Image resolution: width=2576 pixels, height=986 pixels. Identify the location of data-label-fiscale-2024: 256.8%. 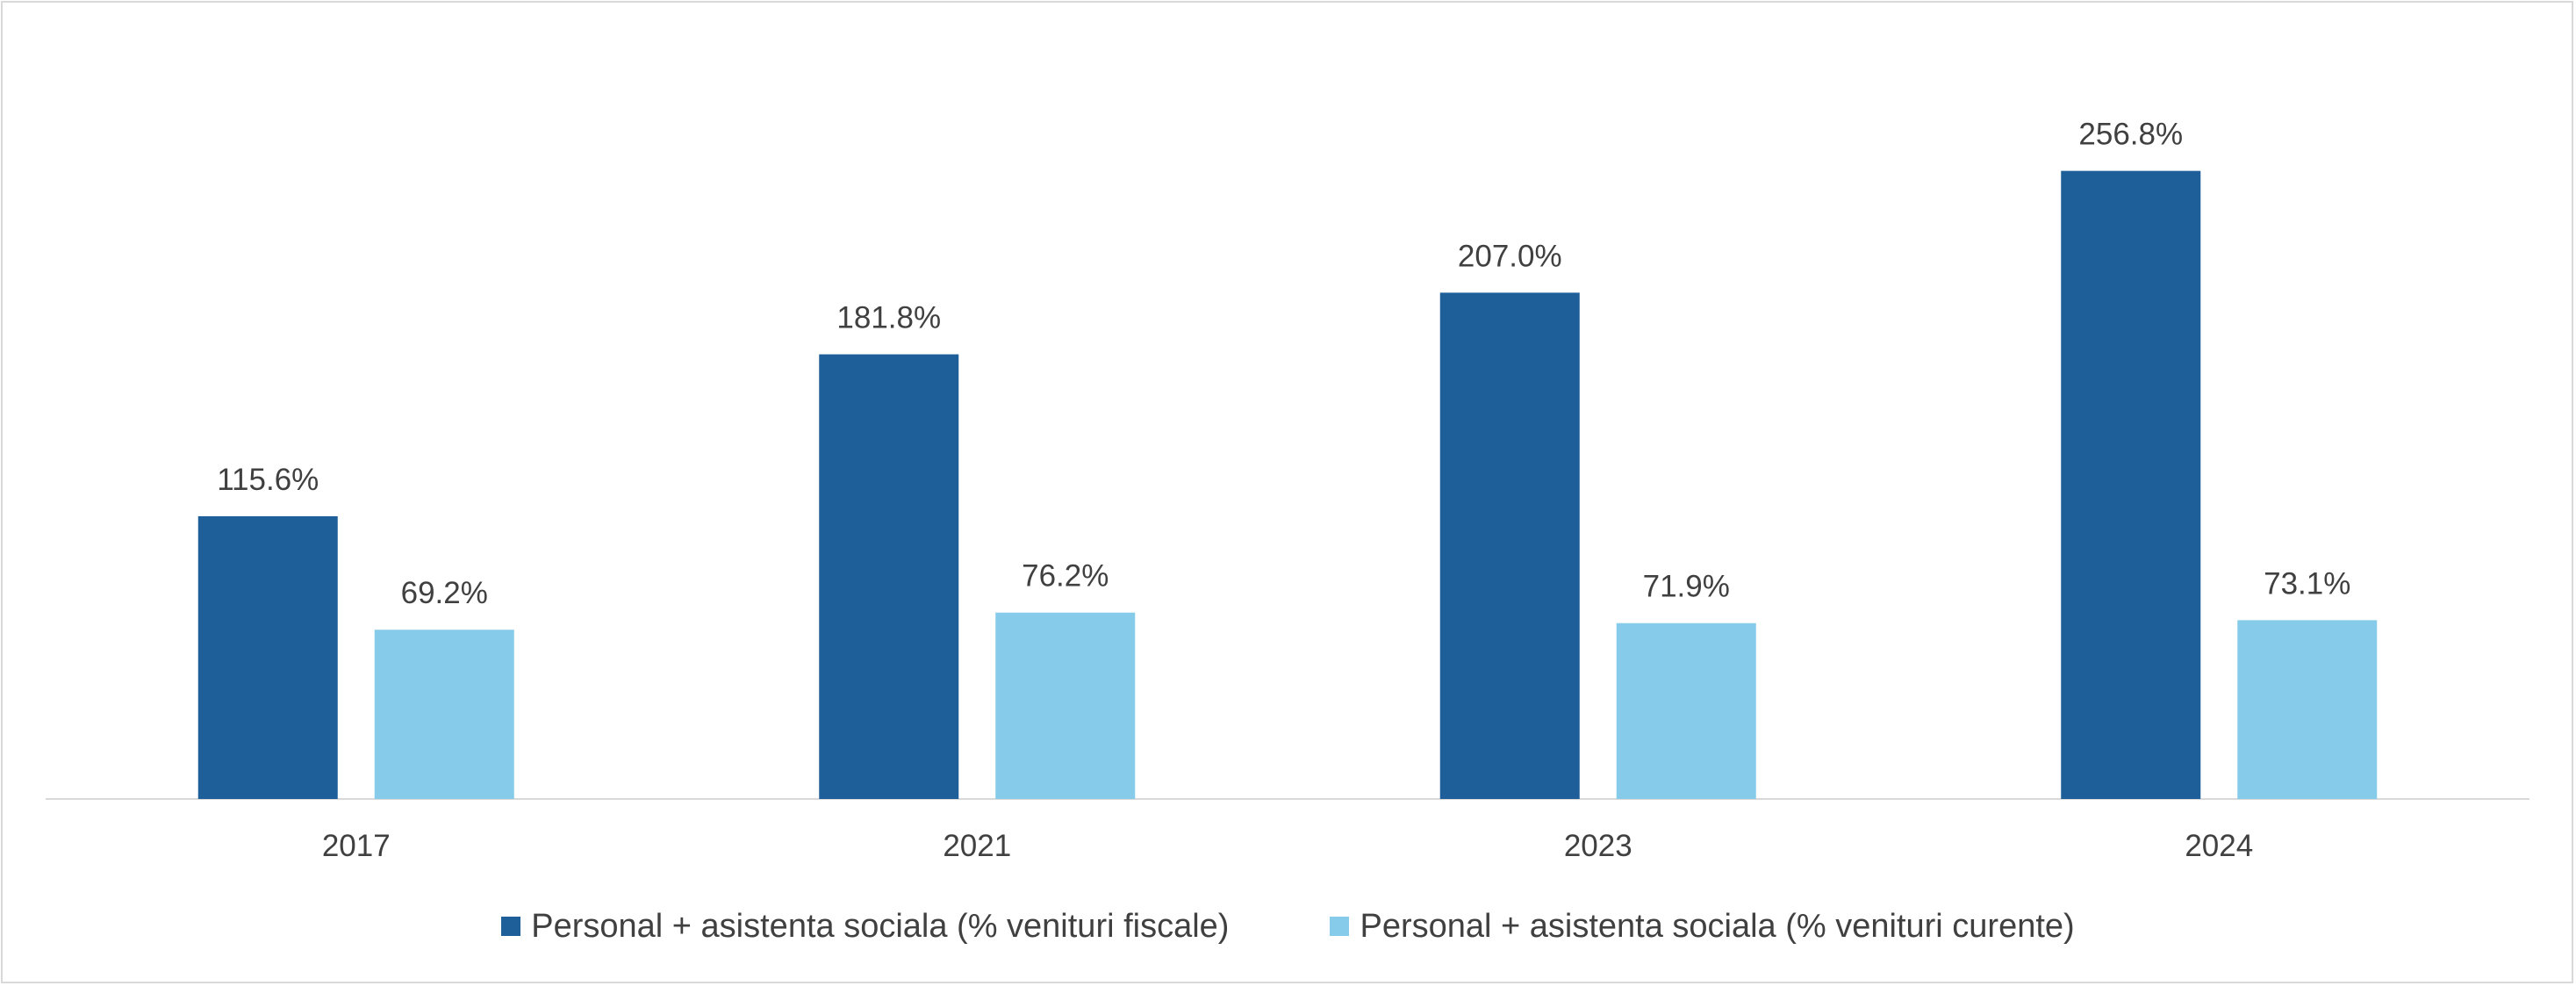
(2130, 135).